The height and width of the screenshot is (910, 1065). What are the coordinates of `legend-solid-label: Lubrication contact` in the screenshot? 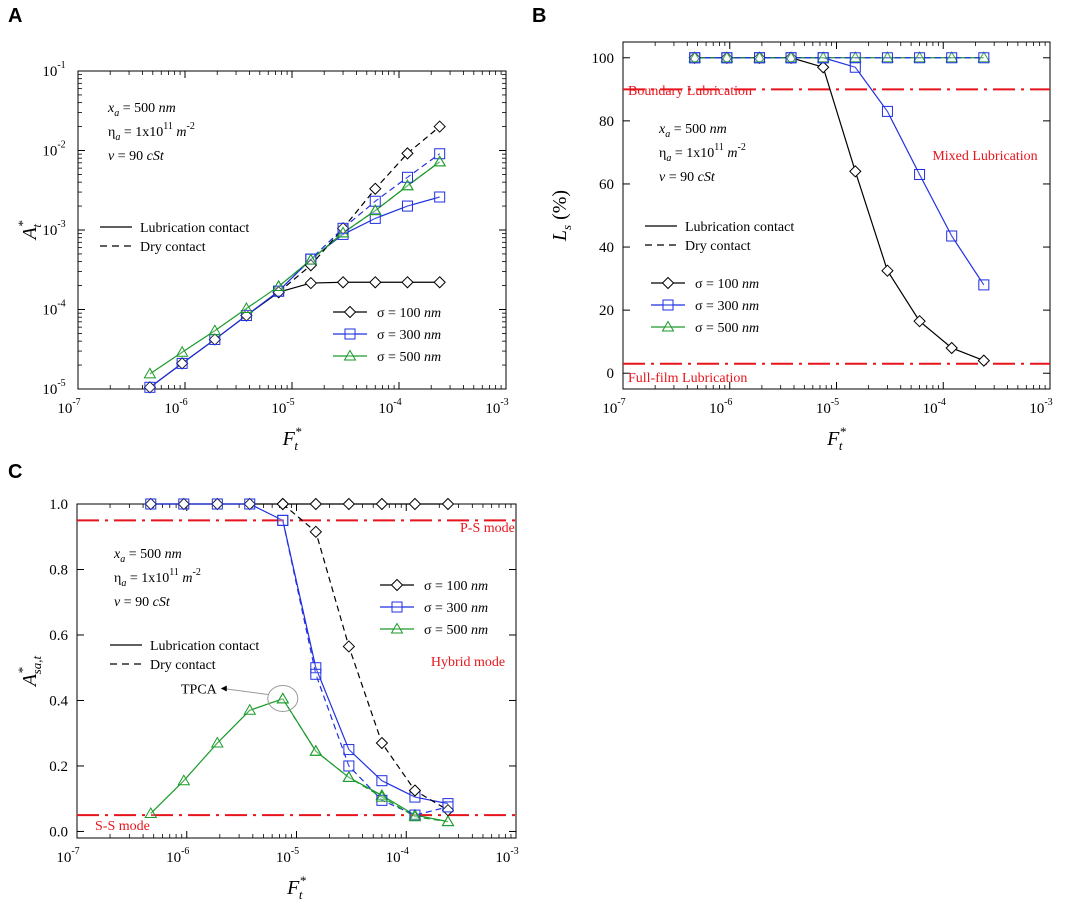 It's located at (204, 646).